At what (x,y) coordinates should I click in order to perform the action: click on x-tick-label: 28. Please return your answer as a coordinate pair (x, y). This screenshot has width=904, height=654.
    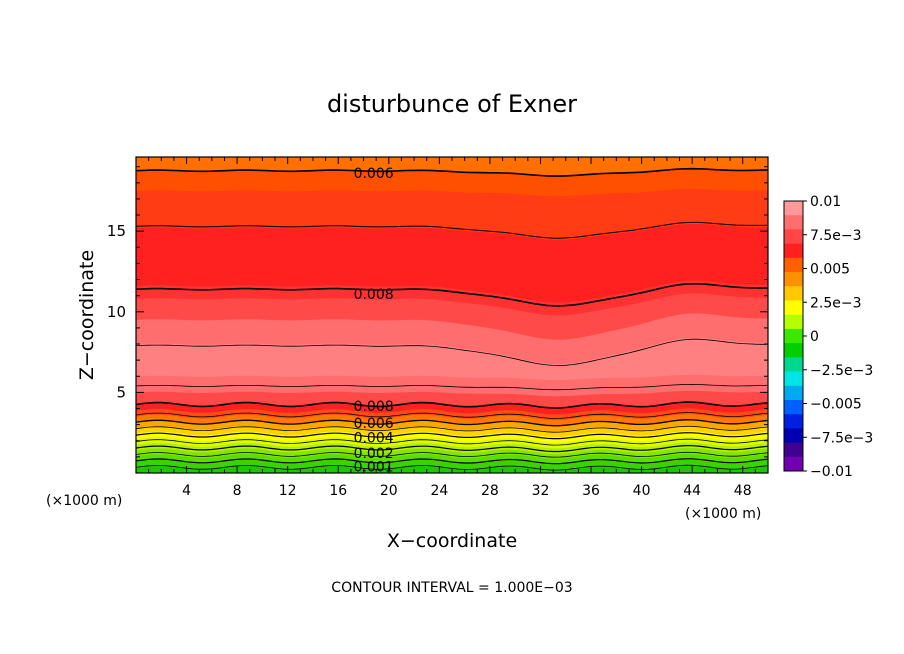
    Looking at the image, I should click on (490, 491).